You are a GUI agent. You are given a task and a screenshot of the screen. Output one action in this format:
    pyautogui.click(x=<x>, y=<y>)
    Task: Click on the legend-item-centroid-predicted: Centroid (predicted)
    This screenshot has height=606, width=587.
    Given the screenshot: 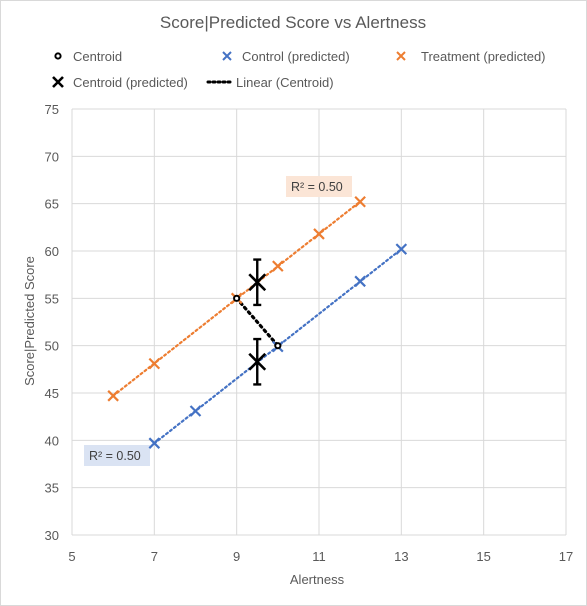 What is the action you would take?
    pyautogui.click(x=120, y=82)
    